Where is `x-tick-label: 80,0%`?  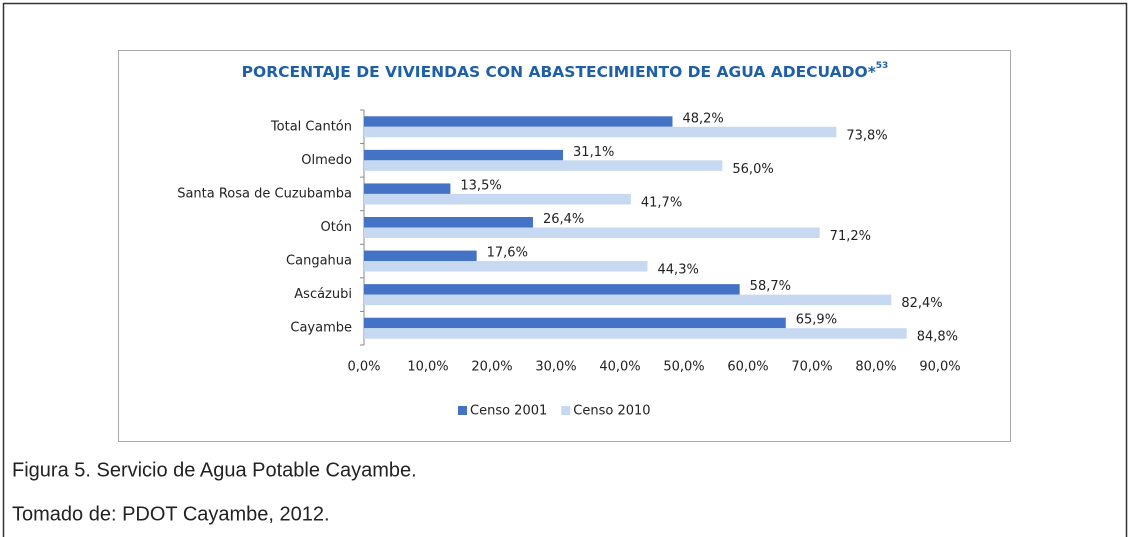
x-tick-label: 80,0% is located at coordinates (875, 367).